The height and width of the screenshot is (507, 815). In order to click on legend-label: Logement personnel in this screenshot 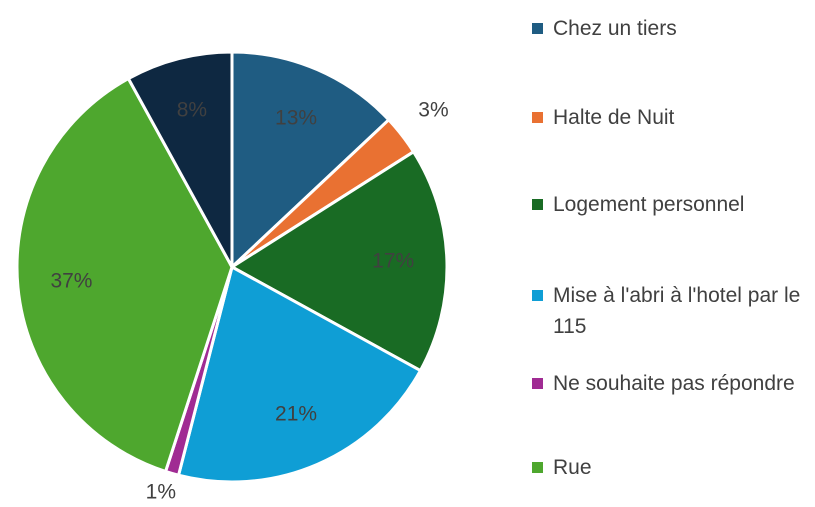, I will do `click(649, 204)`.